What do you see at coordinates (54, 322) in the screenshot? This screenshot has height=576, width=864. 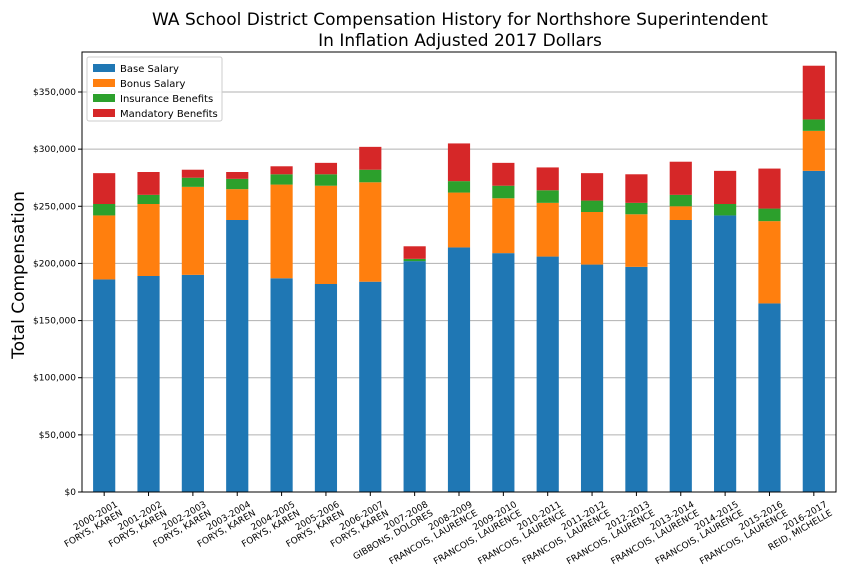 I see `y-tick-label: $150,000` at bounding box center [54, 322].